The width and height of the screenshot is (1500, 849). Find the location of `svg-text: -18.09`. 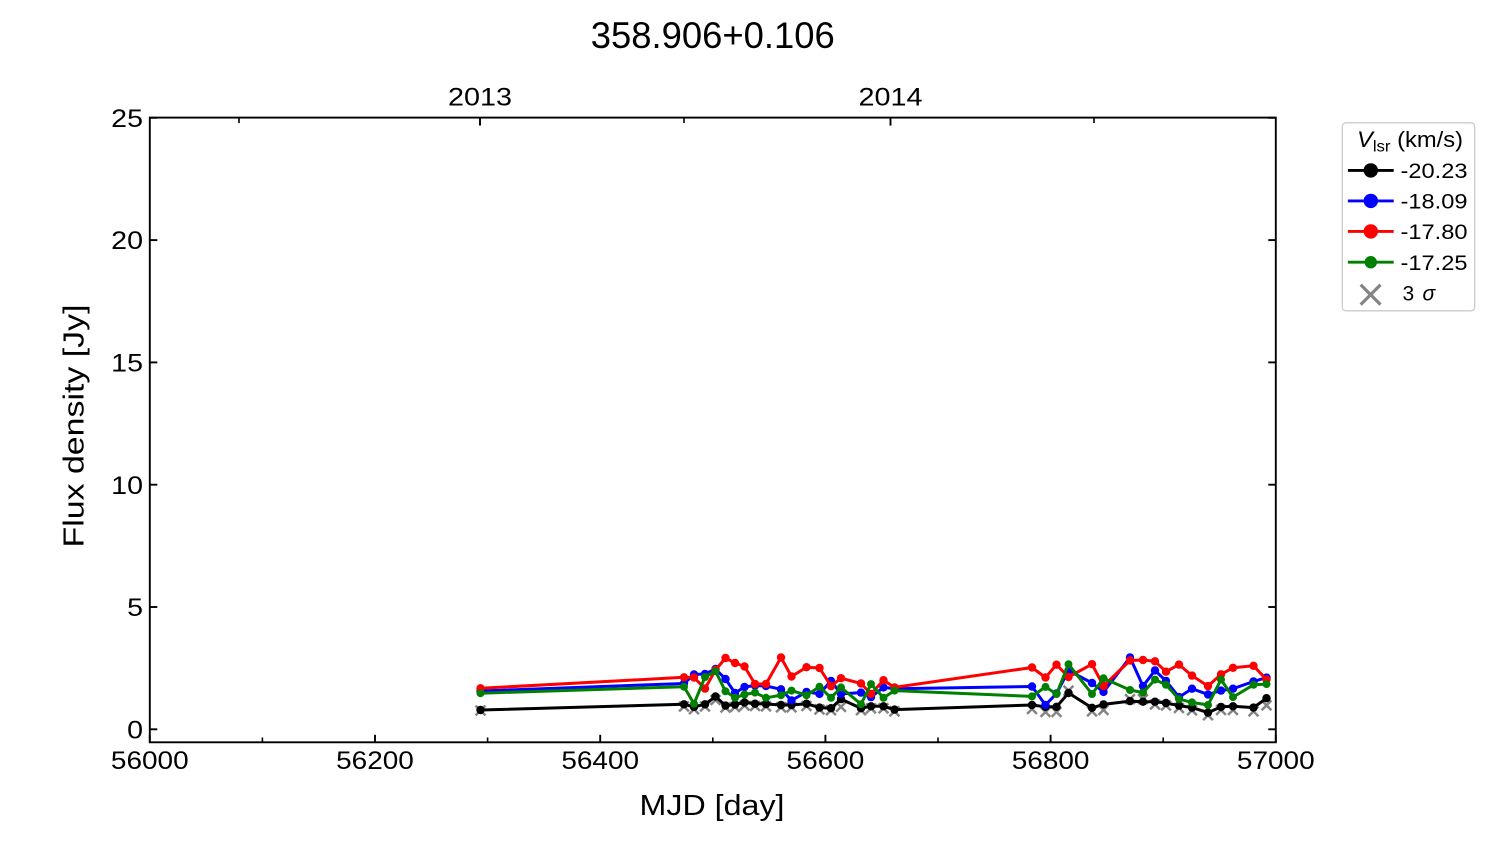

svg-text: -18.09 is located at coordinates (1434, 202).